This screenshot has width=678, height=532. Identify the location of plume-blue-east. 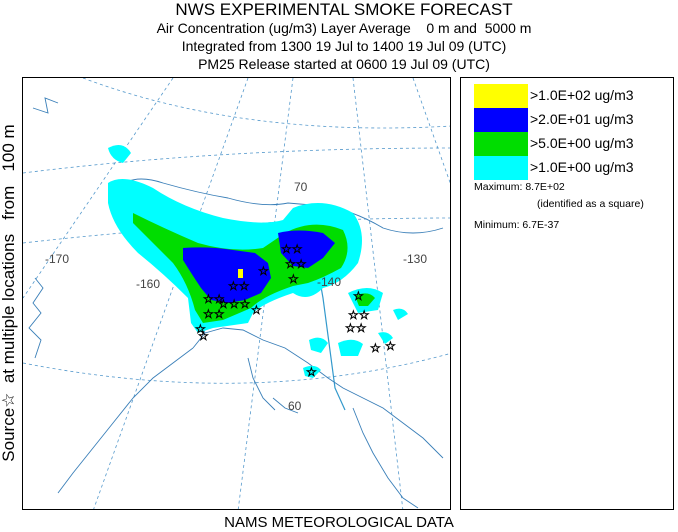
(306, 249).